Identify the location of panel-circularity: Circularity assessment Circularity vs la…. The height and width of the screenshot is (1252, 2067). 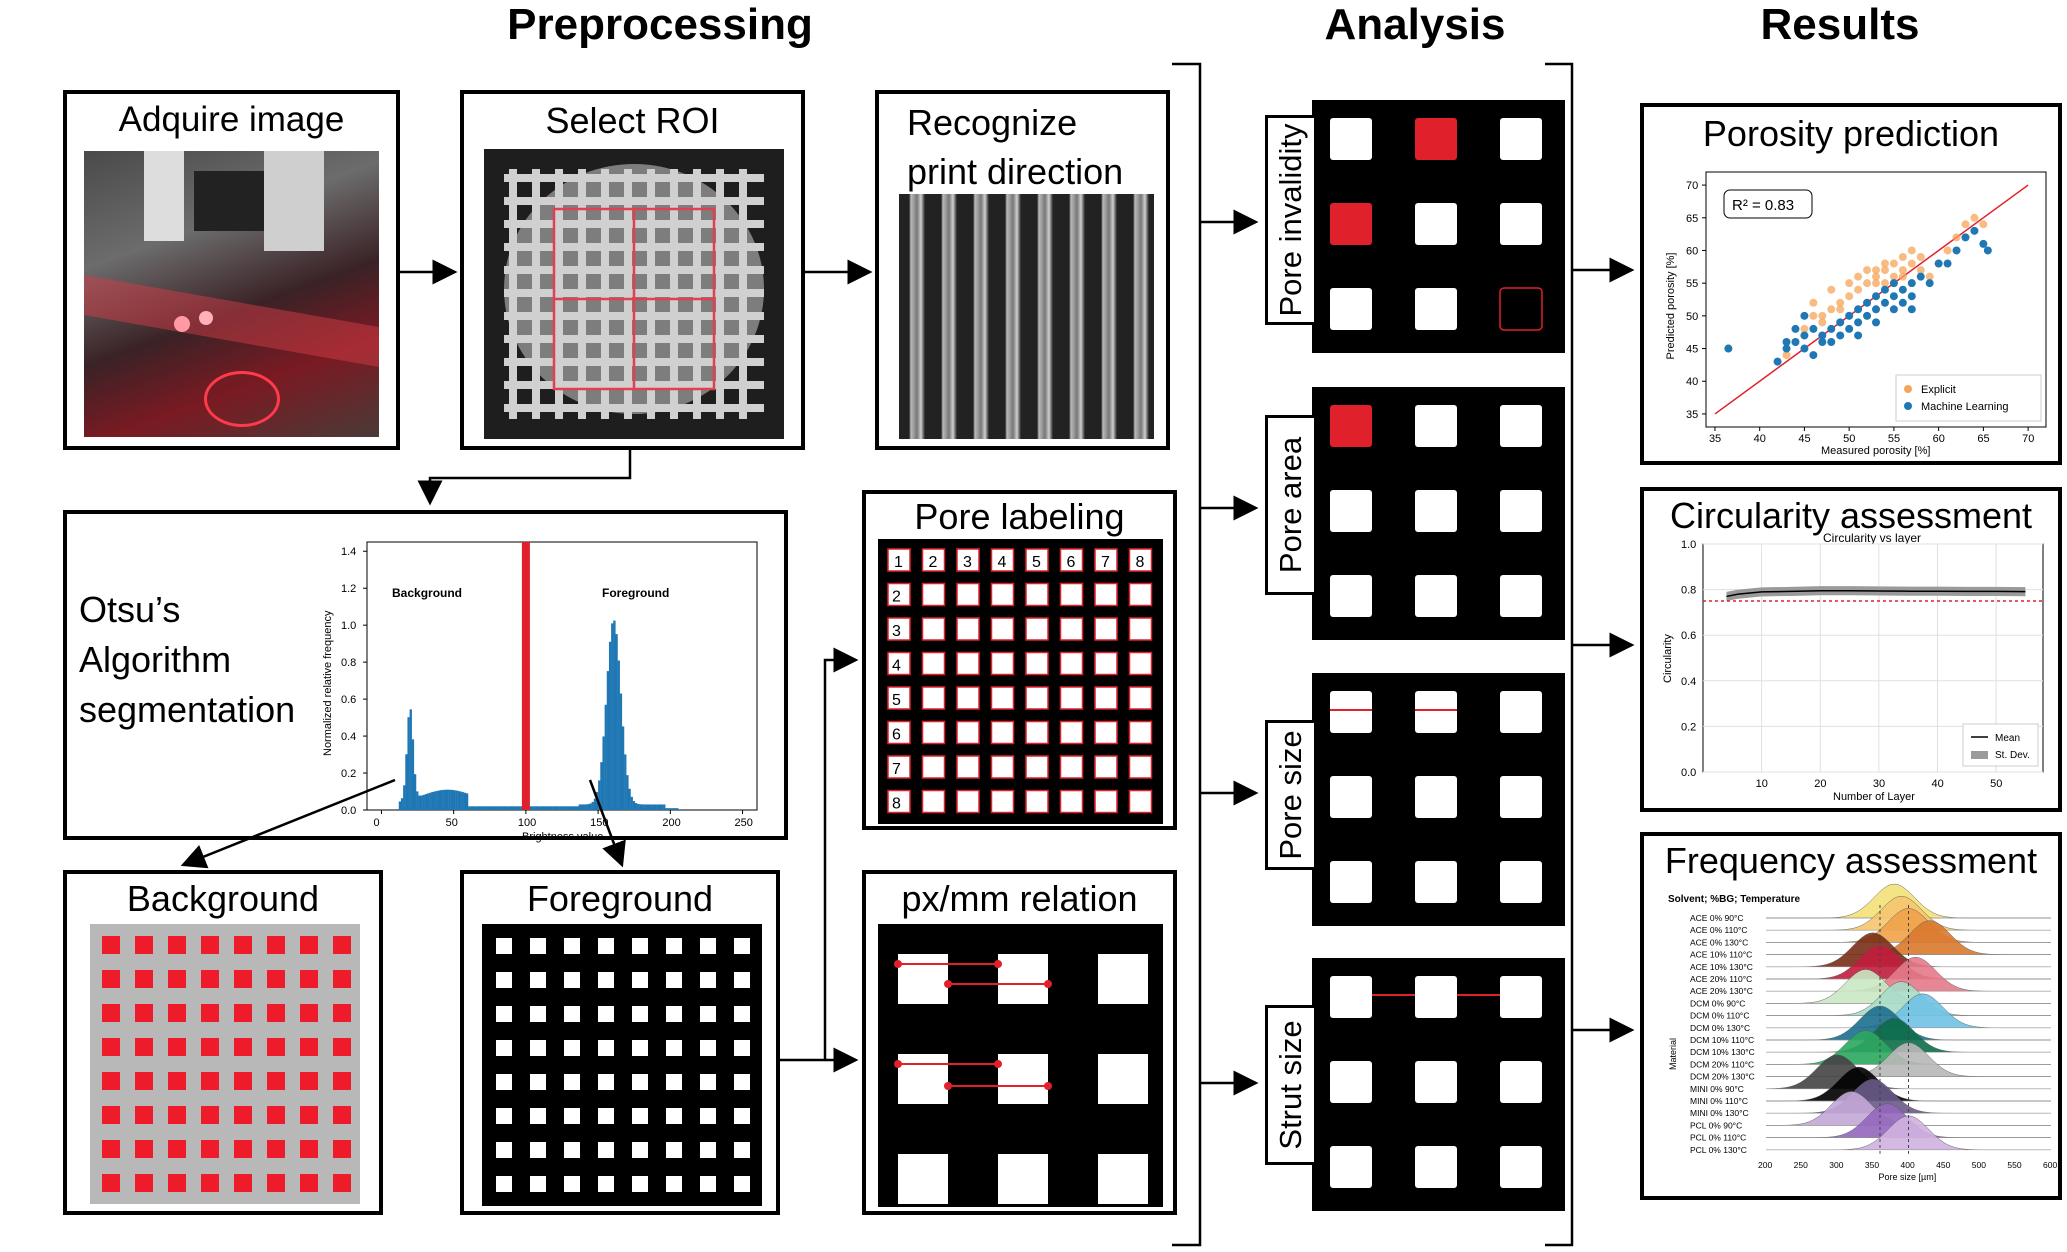
(1851, 649).